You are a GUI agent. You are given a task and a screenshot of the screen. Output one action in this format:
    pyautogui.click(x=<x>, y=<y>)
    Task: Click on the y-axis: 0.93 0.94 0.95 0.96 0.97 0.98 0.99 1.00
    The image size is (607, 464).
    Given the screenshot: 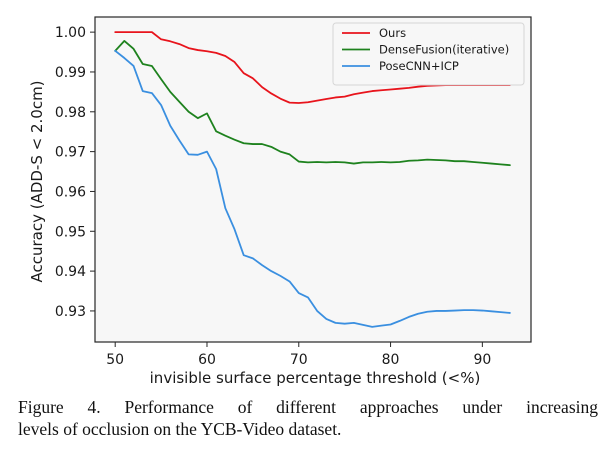 What is the action you would take?
    pyautogui.click(x=75, y=172)
    